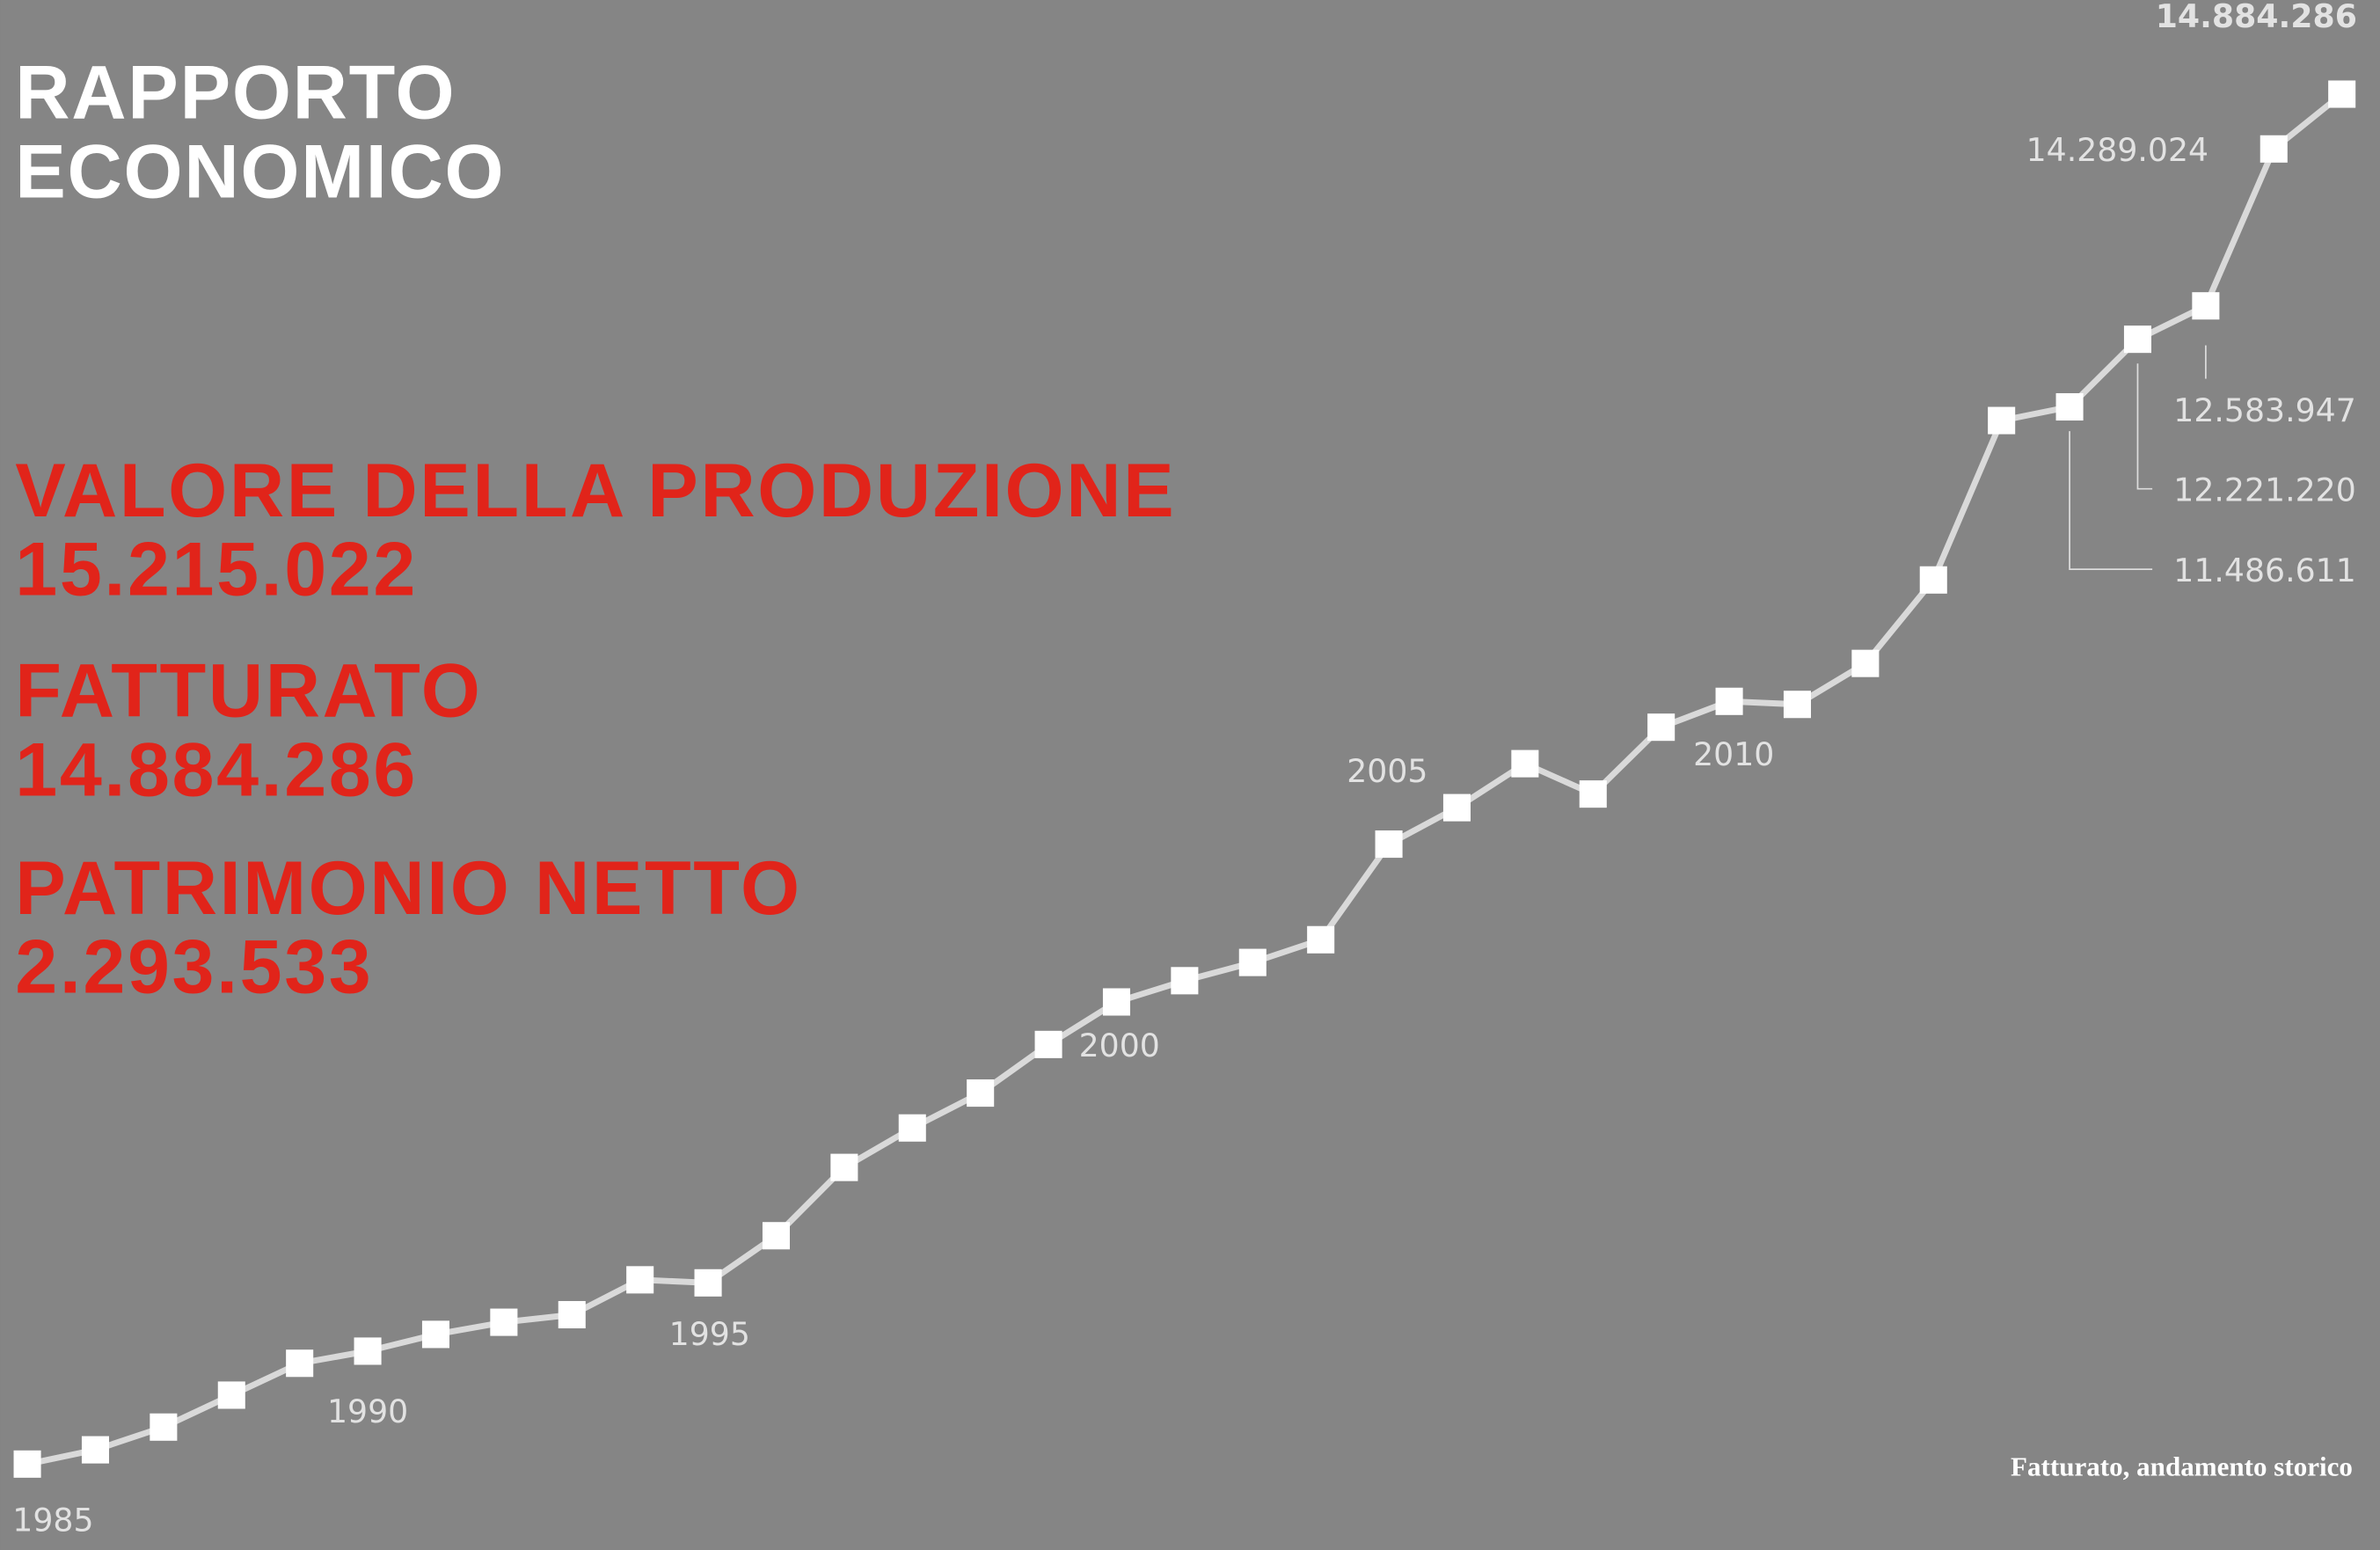 The width and height of the screenshot is (2380, 1550). I want to click on data-label: 14.884.286, so click(2256, 17).